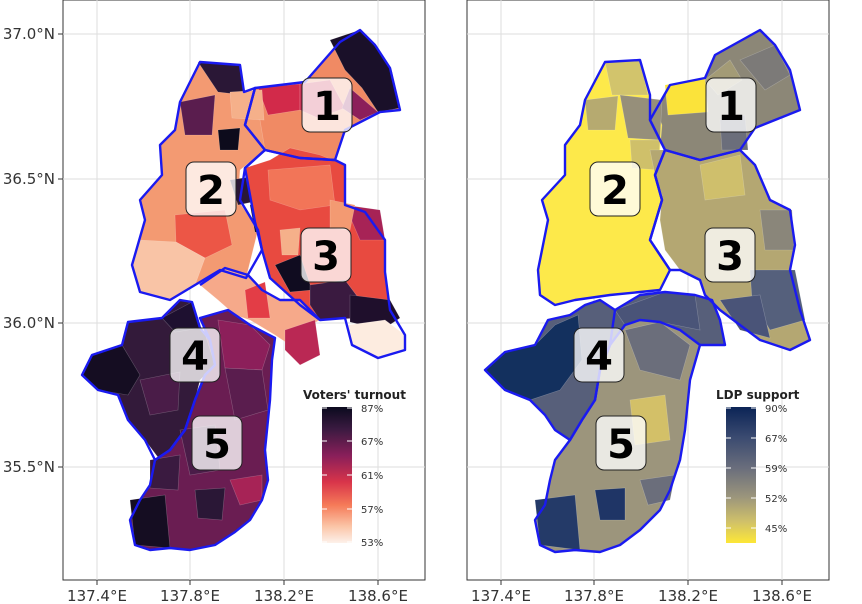 This screenshot has height=604, width=862. What do you see at coordinates (758, 465) in the screenshot?
I see `right-legend: LDP support 90% 67% 59% 52% 45%` at bounding box center [758, 465].